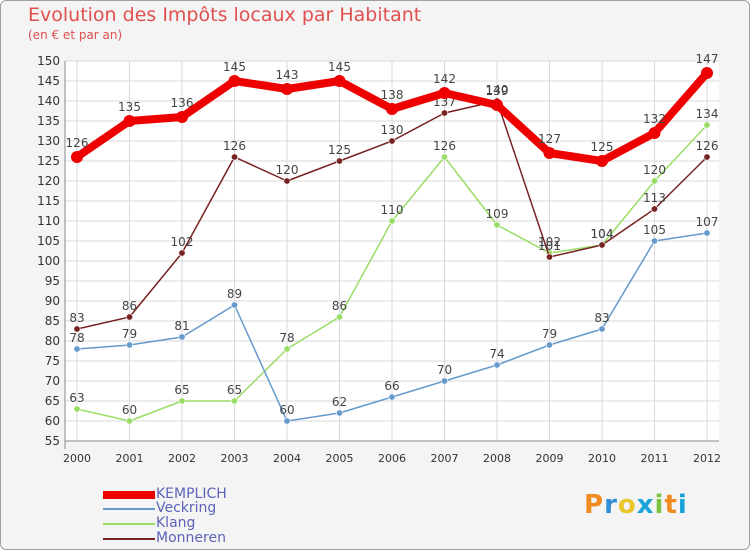  Describe the element at coordinates (48, 61) in the screenshot. I see `y-tick-label: 150` at that location.